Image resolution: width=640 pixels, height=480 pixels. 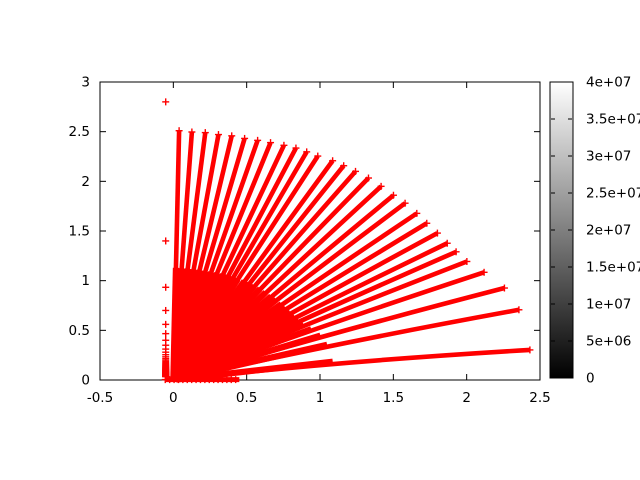 I want to click on y-tick-label: 1, so click(x=85, y=281).